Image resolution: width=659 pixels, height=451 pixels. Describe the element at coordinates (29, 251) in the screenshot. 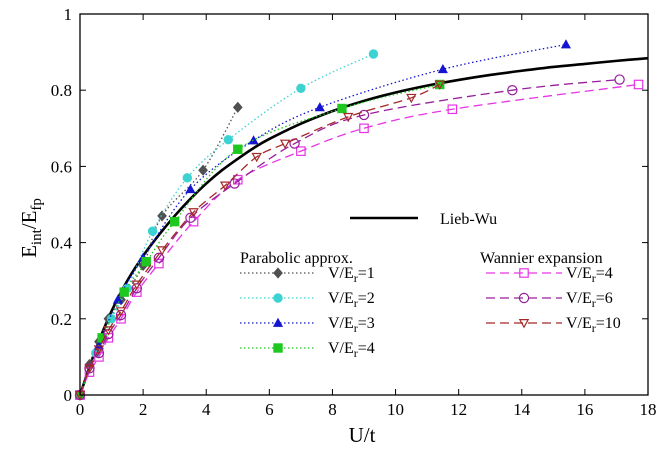

I see `y-axis-title-main: E` at that location.